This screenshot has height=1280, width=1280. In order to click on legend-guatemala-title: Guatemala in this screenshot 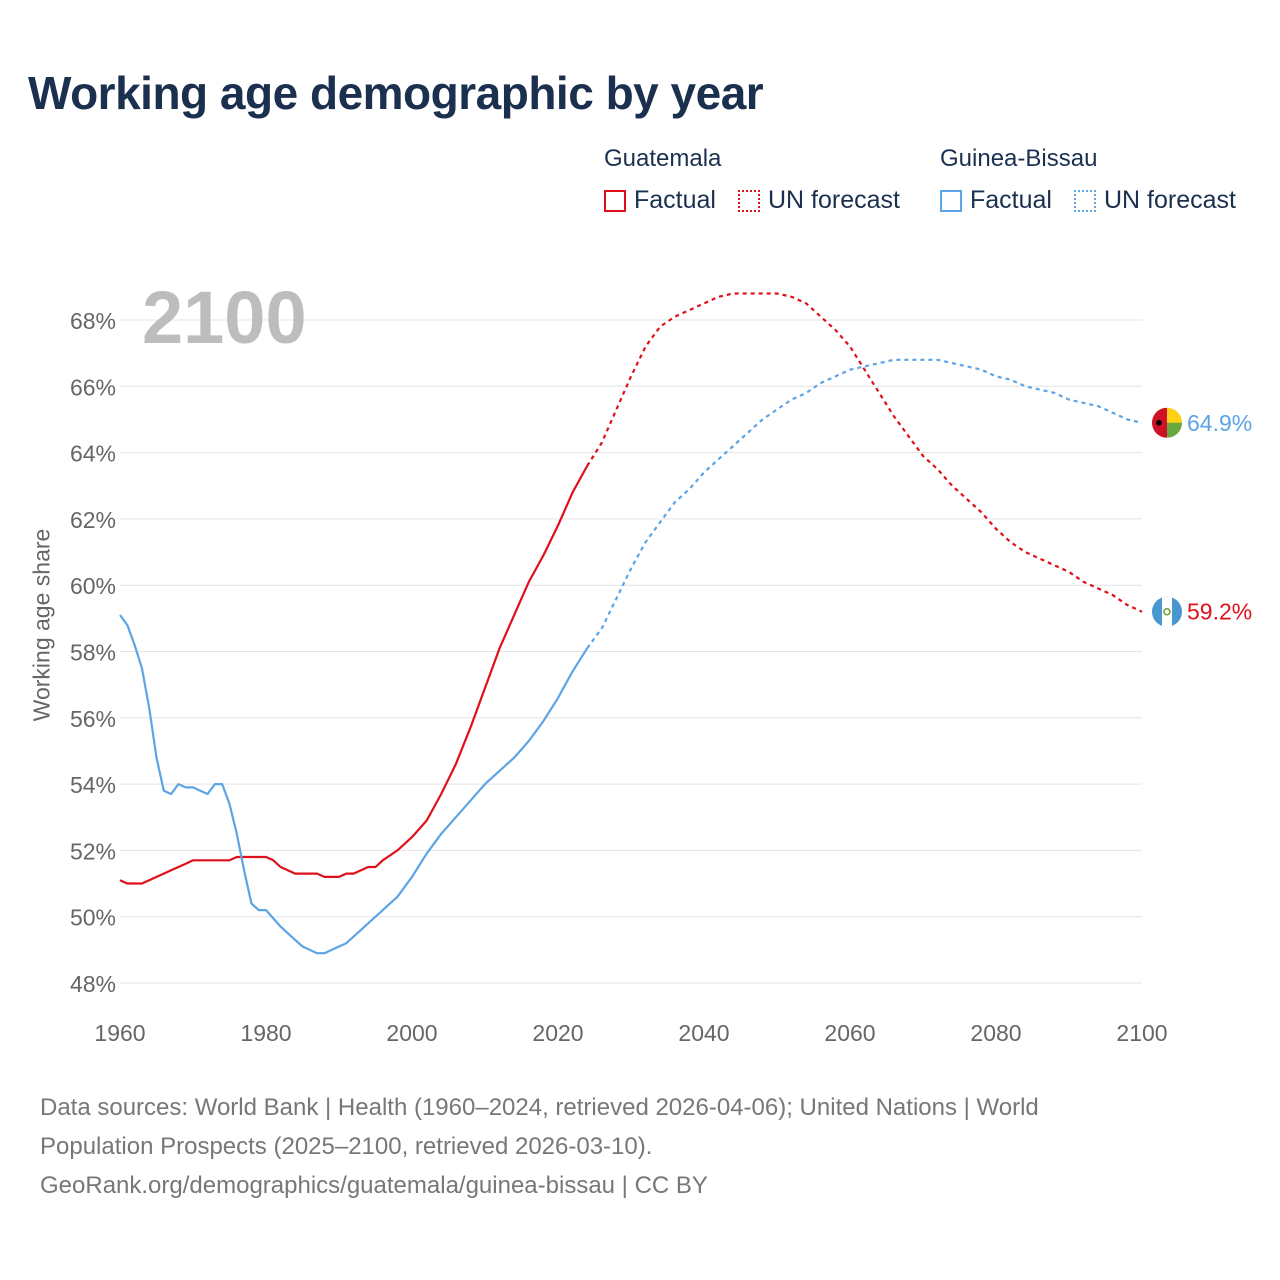, I will do `click(663, 158)`.